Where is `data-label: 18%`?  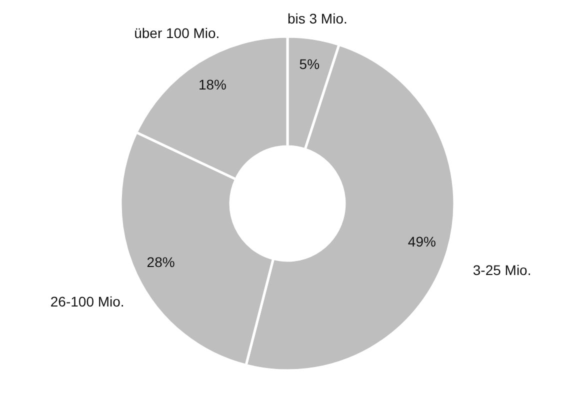
data-label: 18% is located at coordinates (212, 84).